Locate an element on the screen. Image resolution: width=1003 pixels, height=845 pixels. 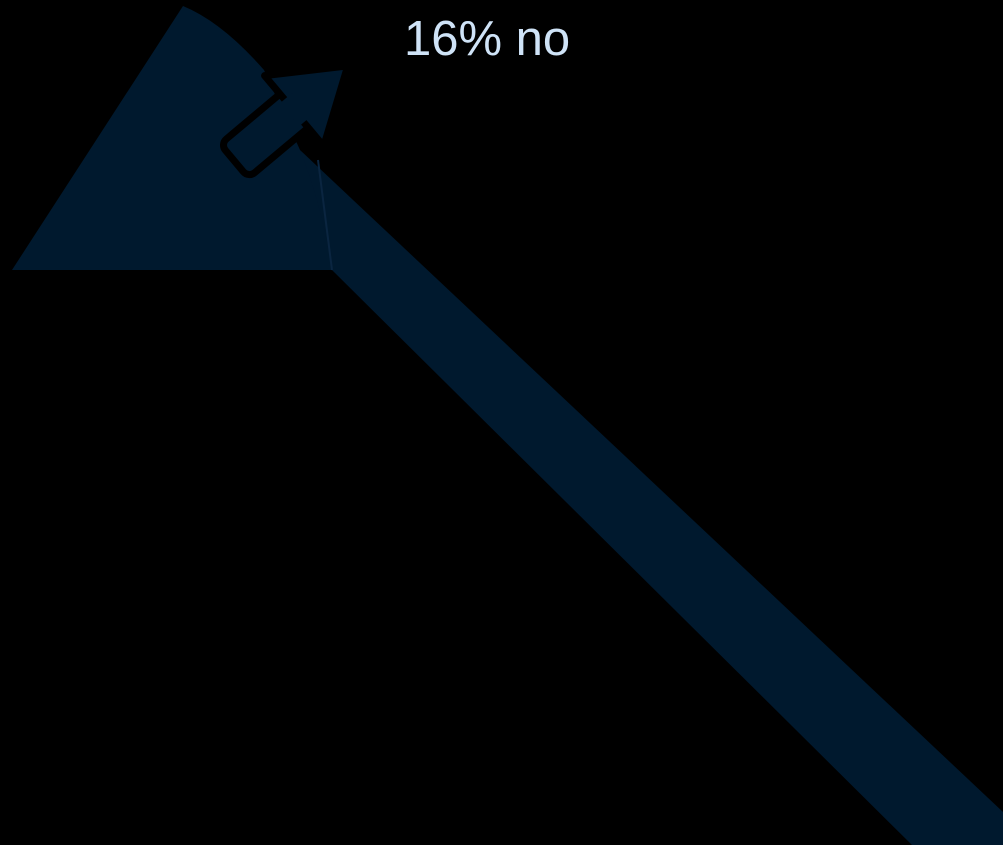
wedge-slice is located at coordinates (172, 138).